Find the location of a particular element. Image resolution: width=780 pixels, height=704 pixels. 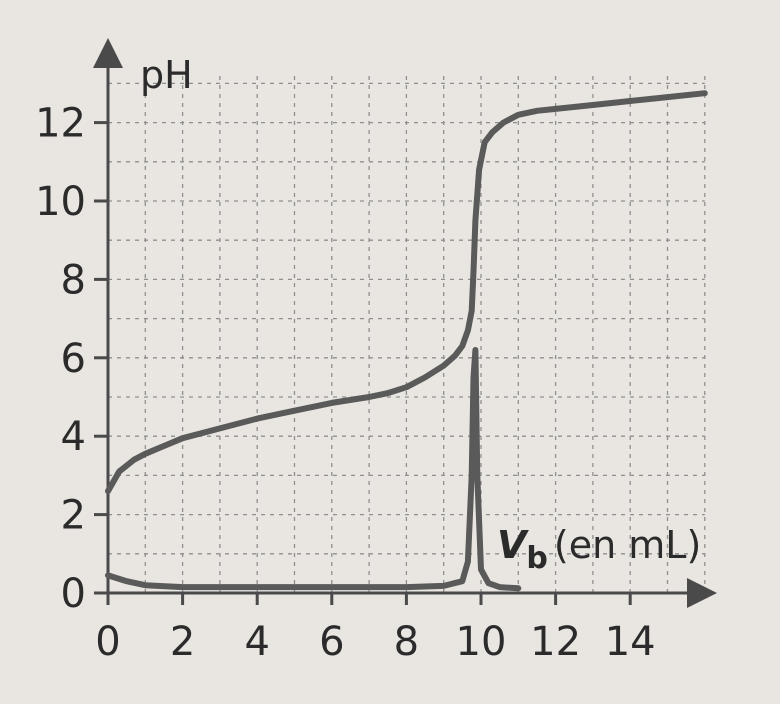

x-tick-labels: 0 2 4 6 8 10 12 14 is located at coordinates (375, 642).